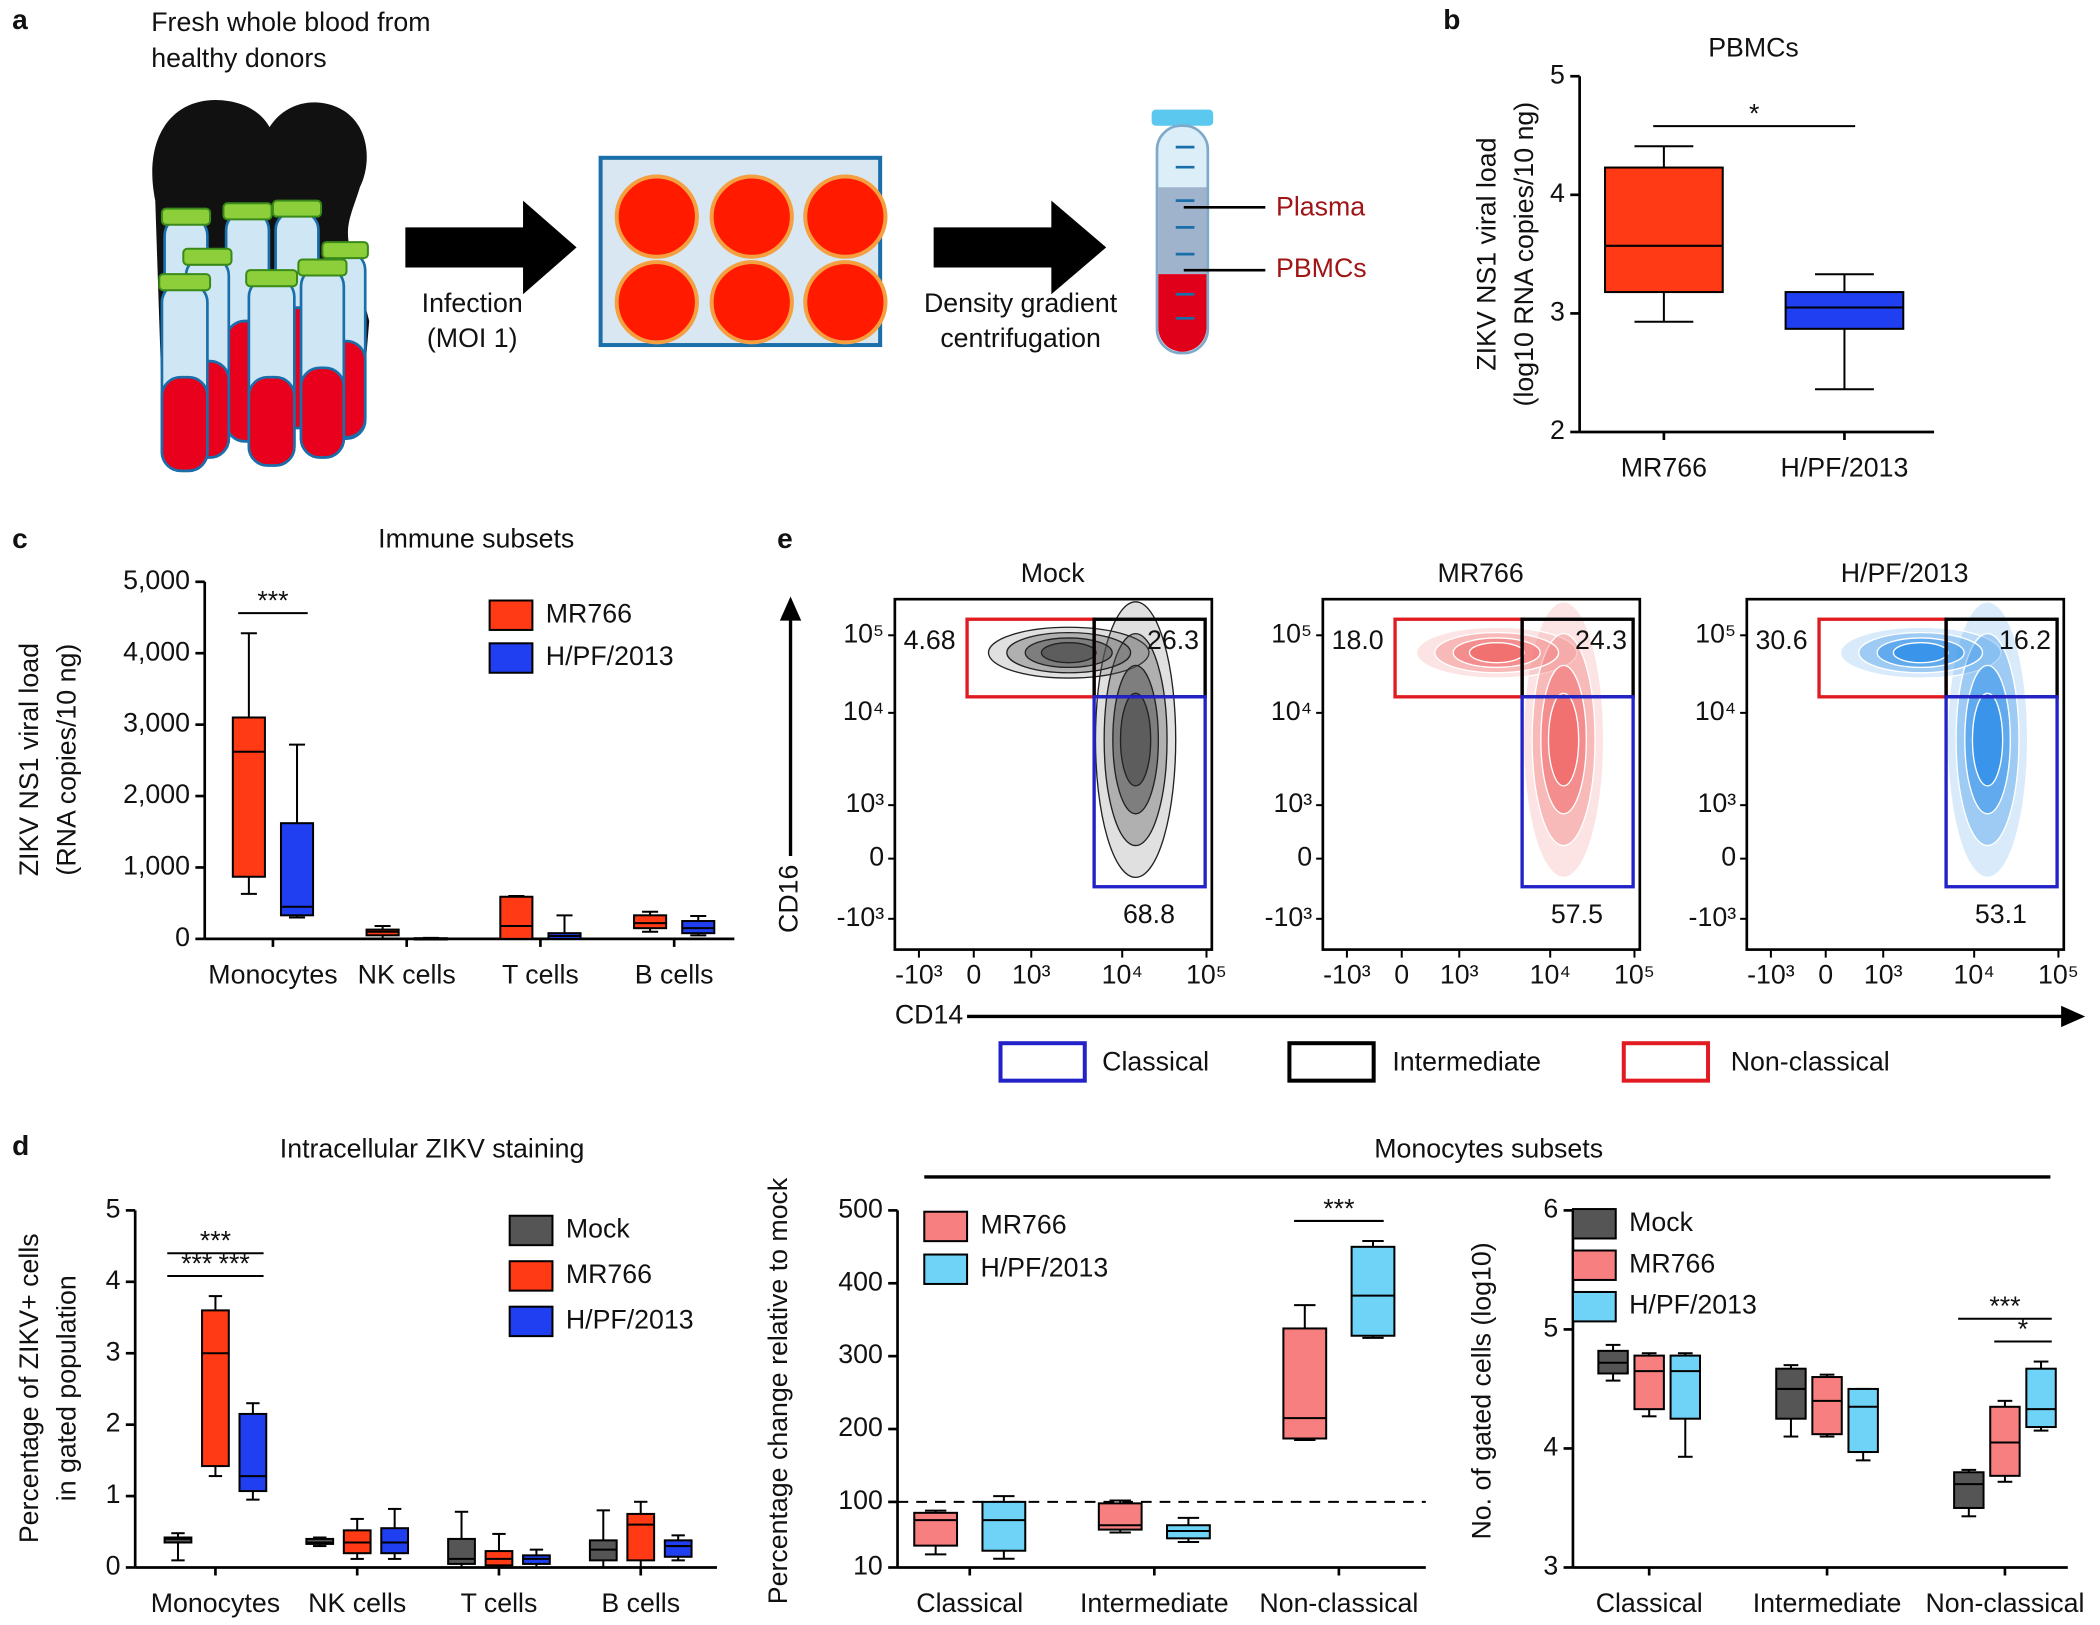  I want to click on y-tick-label: 10⁴, so click(1291, 711).